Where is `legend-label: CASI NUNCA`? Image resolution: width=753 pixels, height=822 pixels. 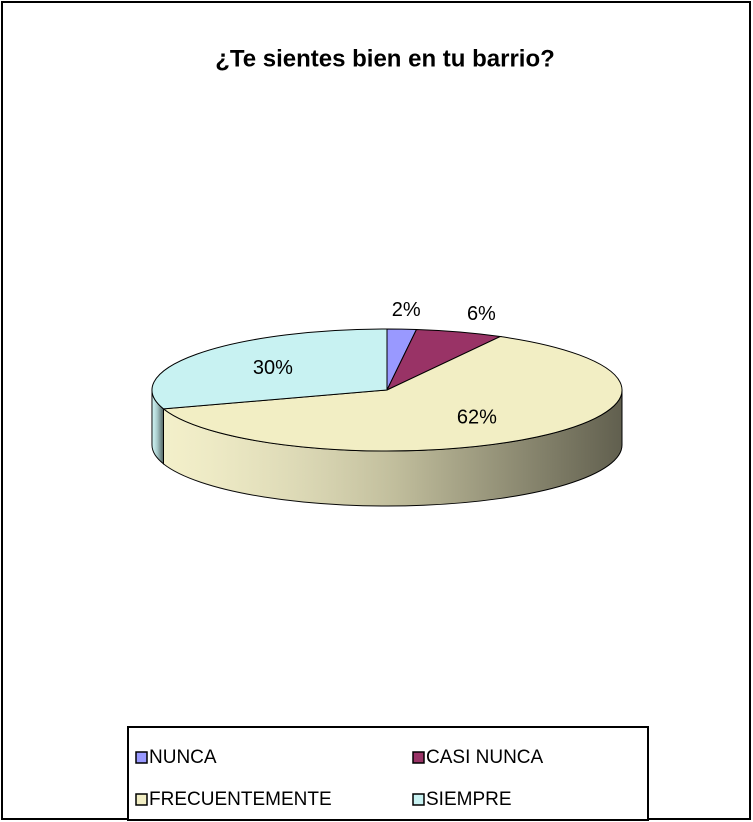
legend-label: CASI NUNCA is located at coordinates (485, 757).